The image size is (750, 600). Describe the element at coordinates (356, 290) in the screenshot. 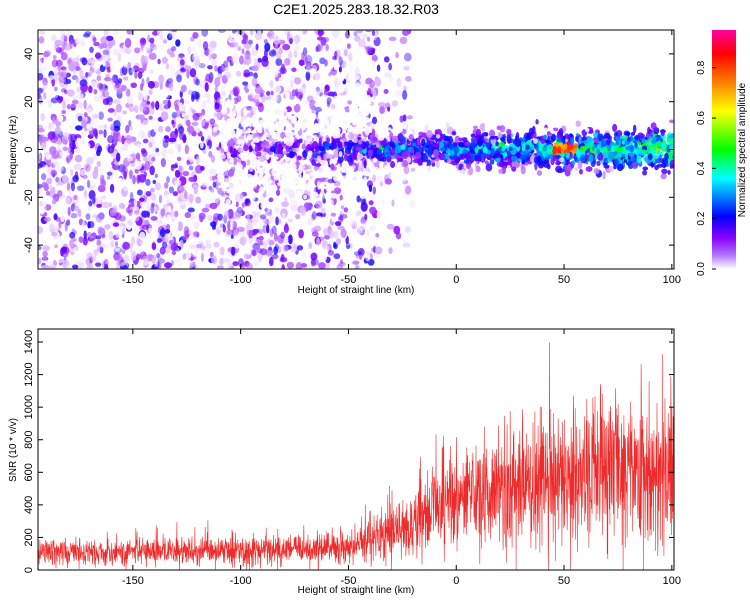

I see `spectrogram-x-label: Height of straight line (km)` at that location.